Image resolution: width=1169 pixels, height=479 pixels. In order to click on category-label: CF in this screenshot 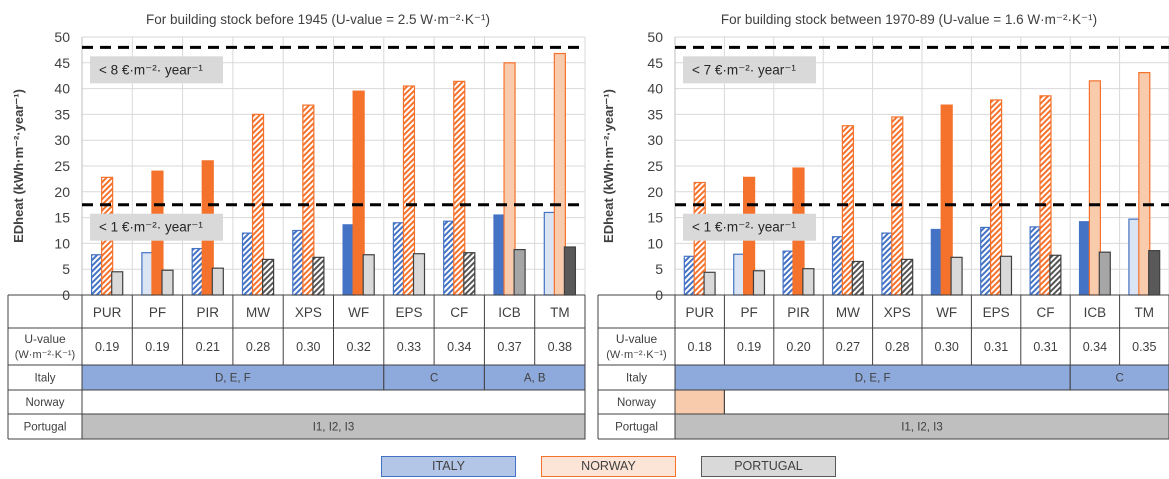, I will do `click(459, 312)`.